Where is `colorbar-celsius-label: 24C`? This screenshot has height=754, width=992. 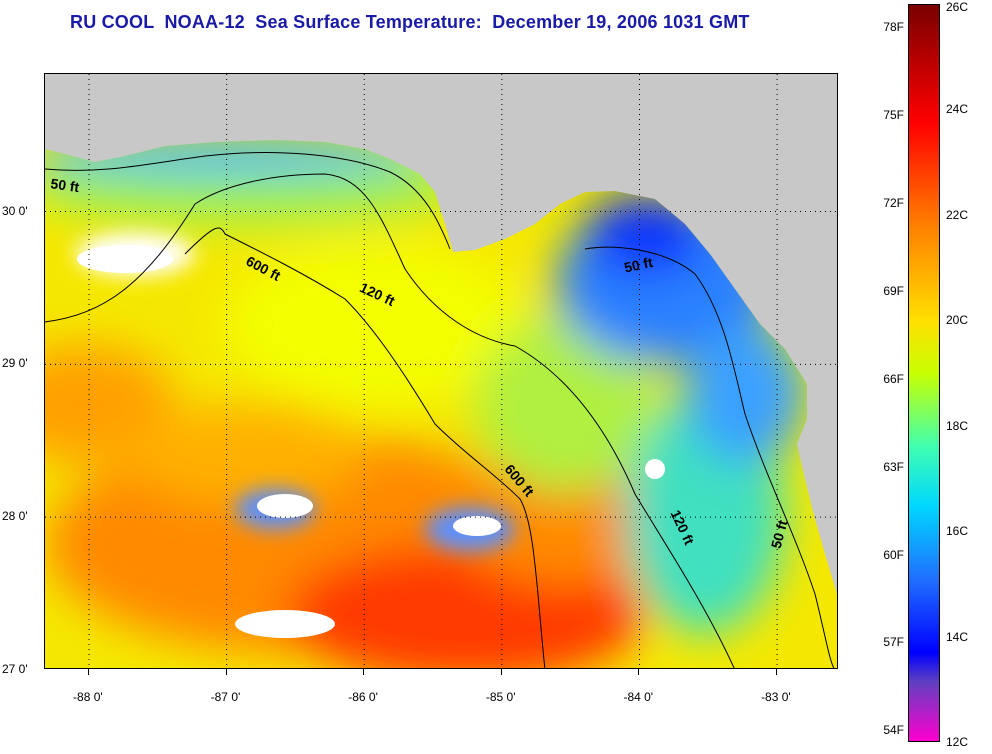 colorbar-celsius-label: 24C is located at coordinates (957, 109).